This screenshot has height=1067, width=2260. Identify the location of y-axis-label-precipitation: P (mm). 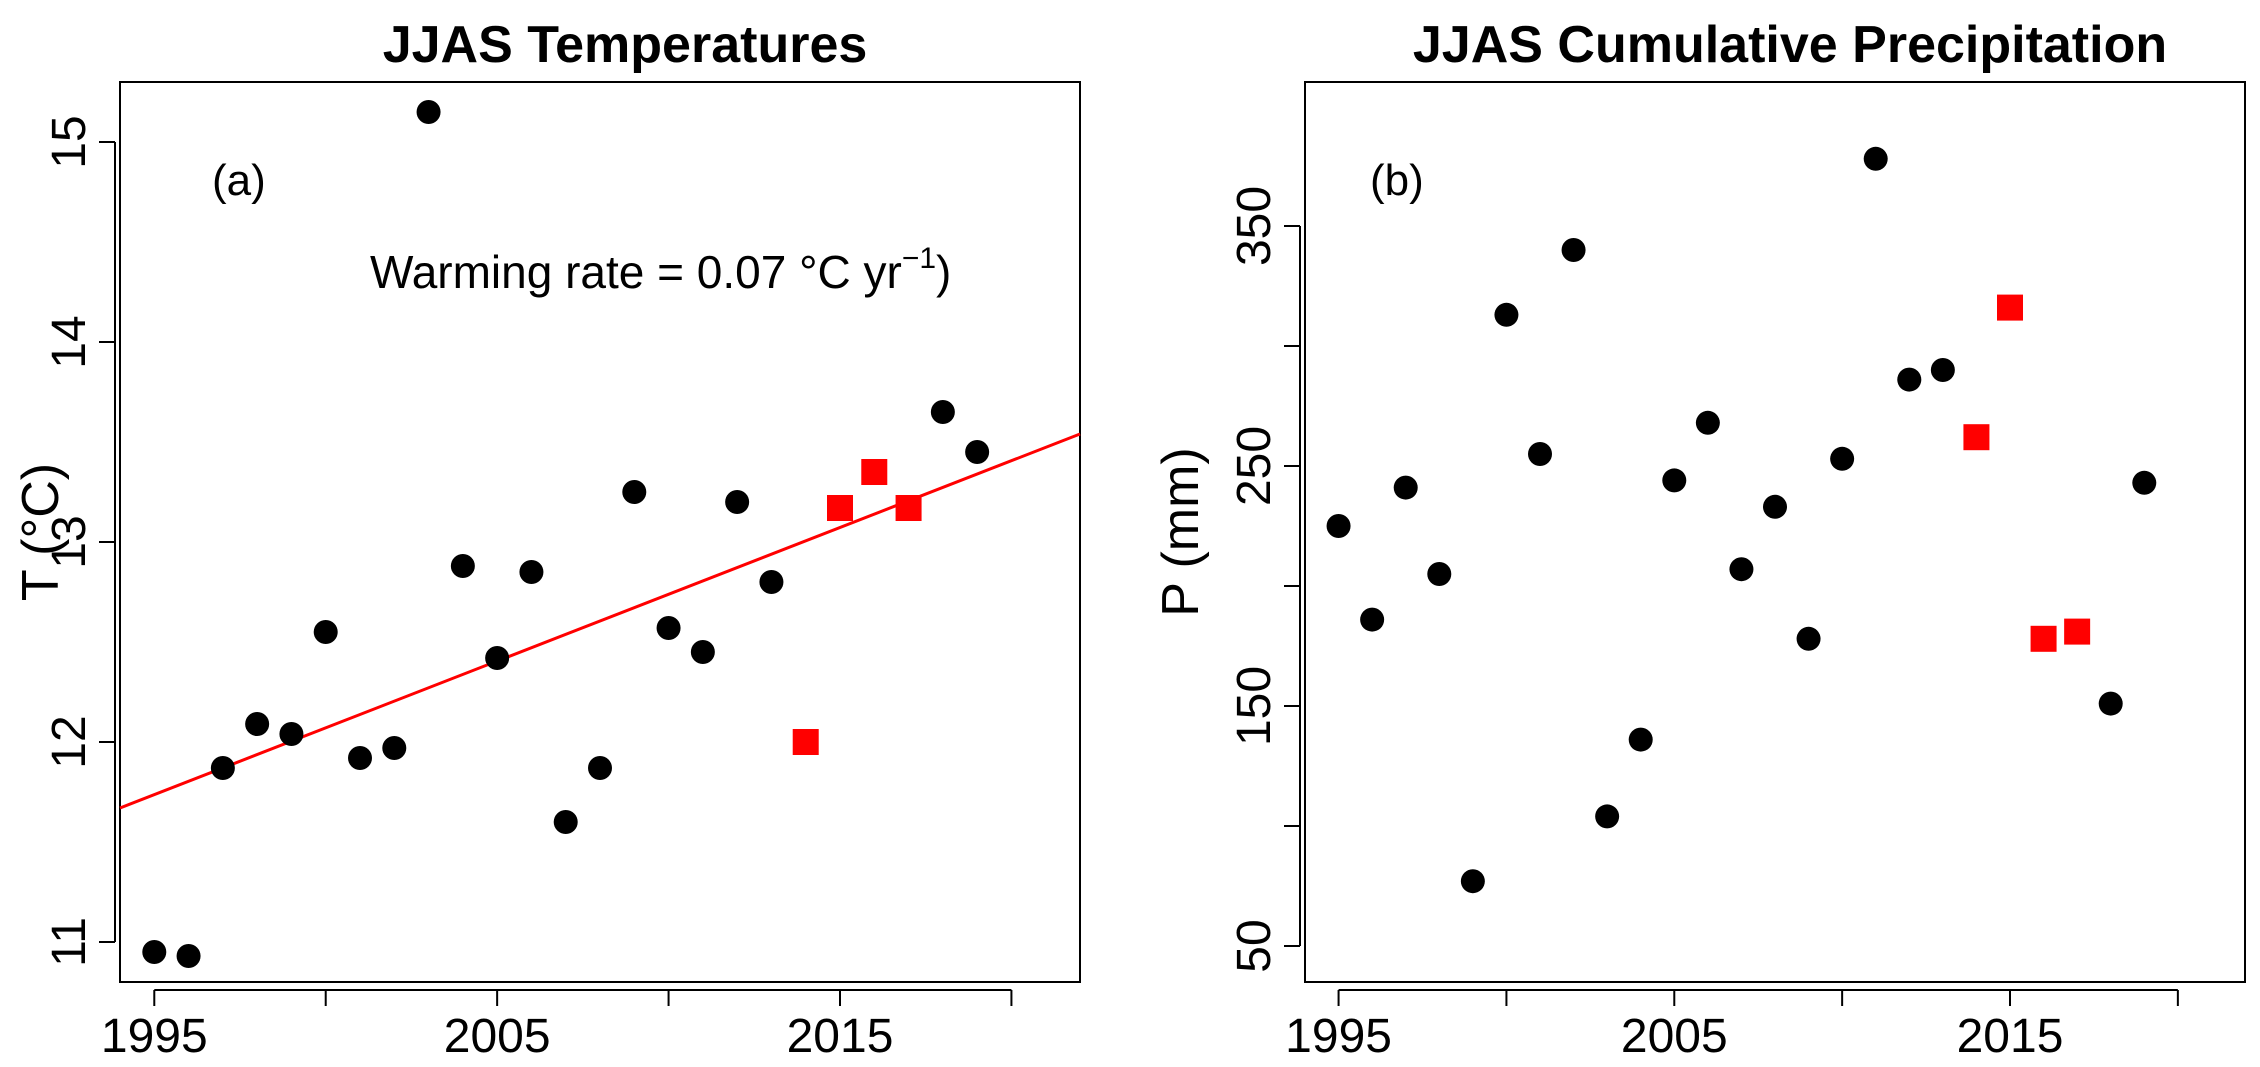
(1181, 531).